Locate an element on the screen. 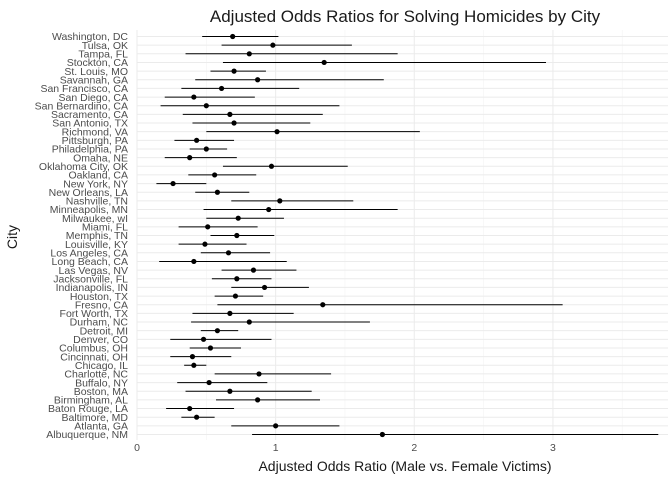  y-tick-label: Oklahoma City, OK is located at coordinates (83, 167).